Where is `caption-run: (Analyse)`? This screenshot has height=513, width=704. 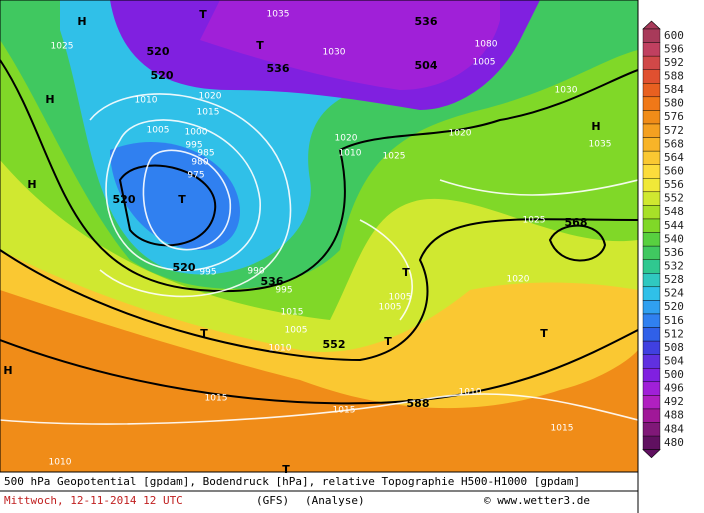 caption-run: (Analyse) is located at coordinates (335, 500).